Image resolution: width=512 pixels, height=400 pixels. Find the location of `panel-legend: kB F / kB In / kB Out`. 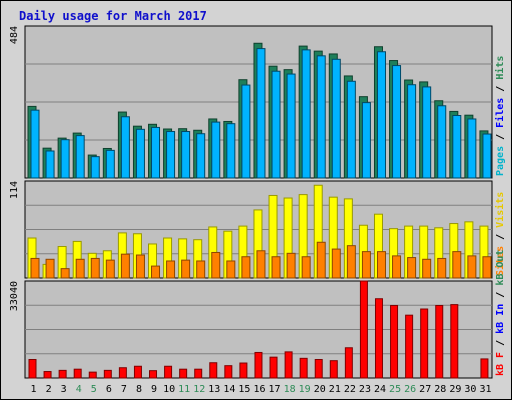

panel-legend: kB F / kB In / kB Out is located at coordinates (500, 313).